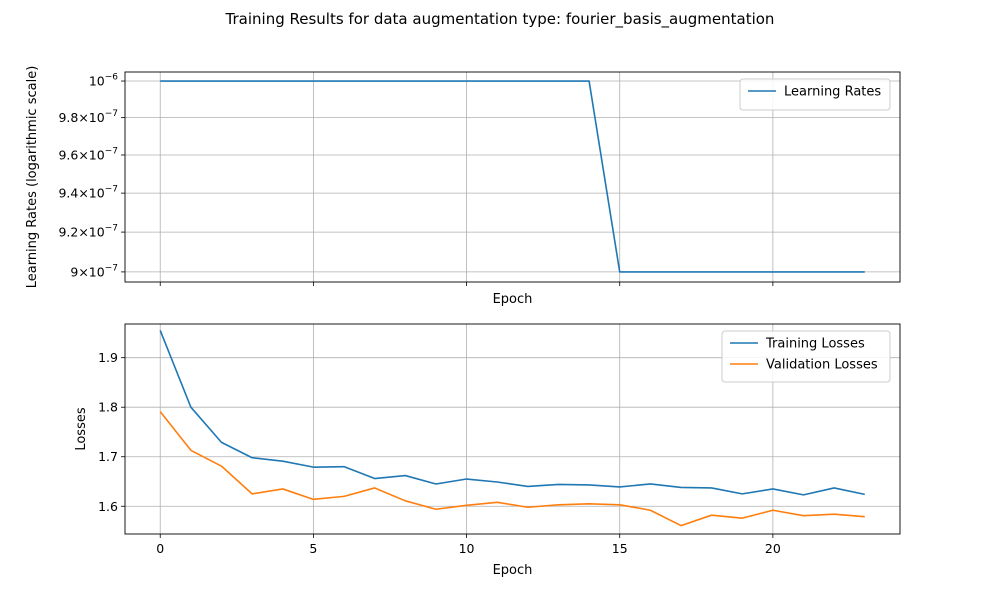  I want to click on x-tick-label: 20, so click(773, 548).